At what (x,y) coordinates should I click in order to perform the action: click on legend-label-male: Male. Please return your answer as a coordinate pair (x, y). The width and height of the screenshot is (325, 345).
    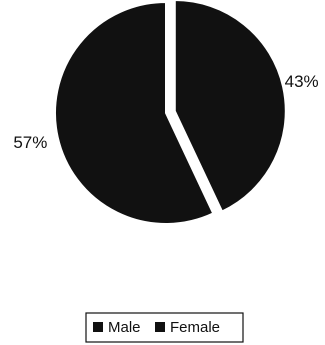
    Looking at the image, I should click on (124, 327).